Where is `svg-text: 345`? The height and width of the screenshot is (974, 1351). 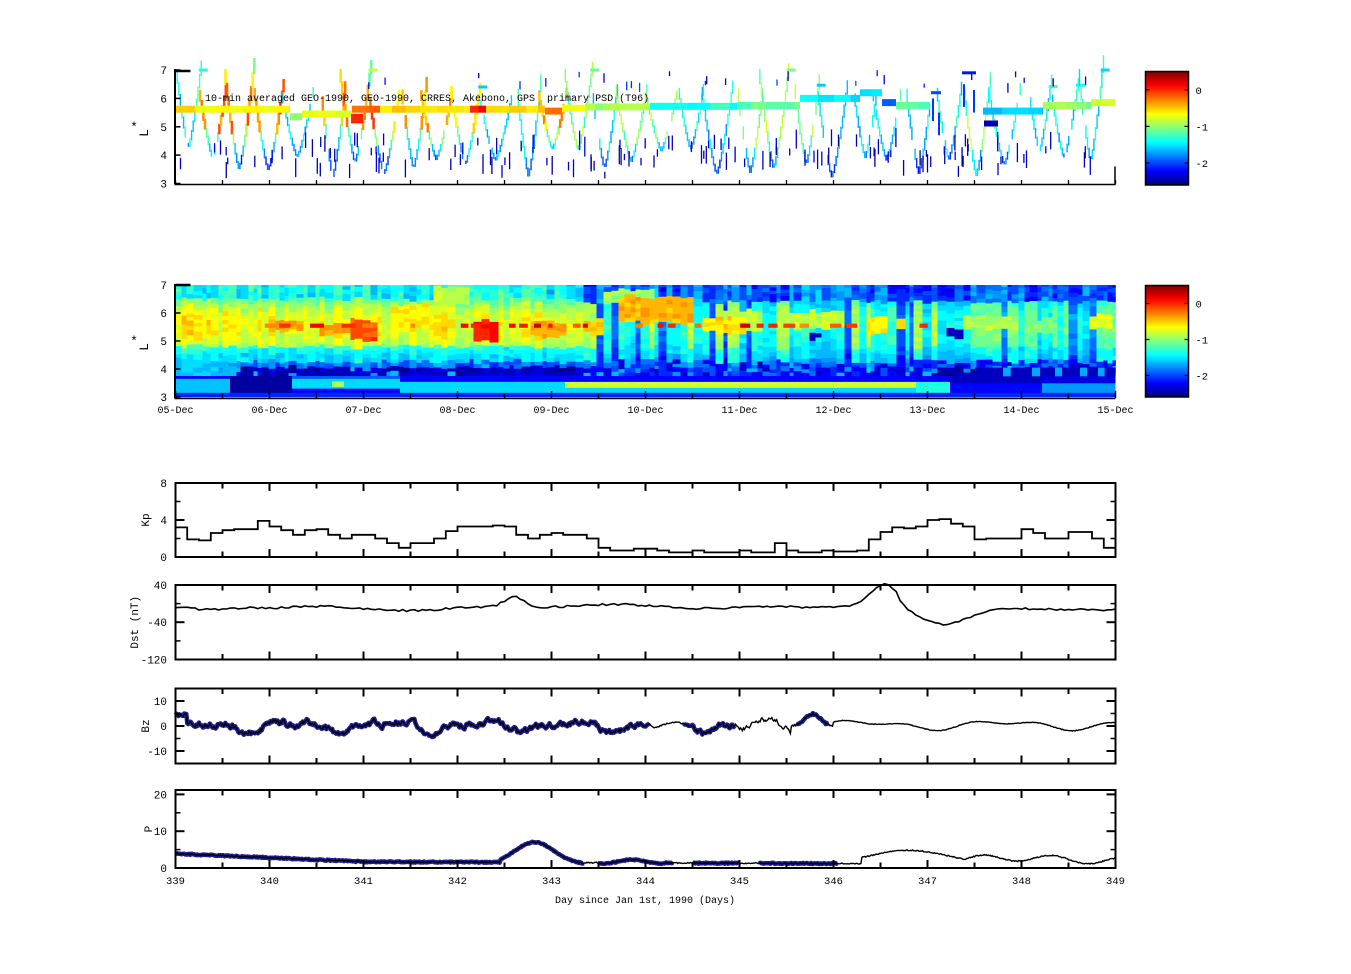
svg-text: 345 is located at coordinates (739, 882).